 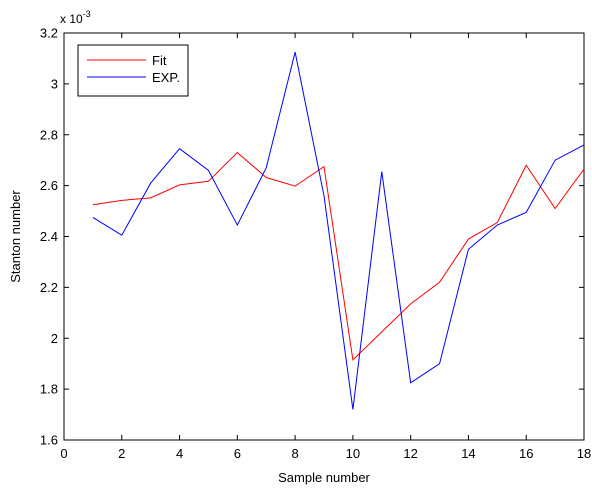 I want to click on y-axis-exponent-base: x 10, so click(x=71, y=19).